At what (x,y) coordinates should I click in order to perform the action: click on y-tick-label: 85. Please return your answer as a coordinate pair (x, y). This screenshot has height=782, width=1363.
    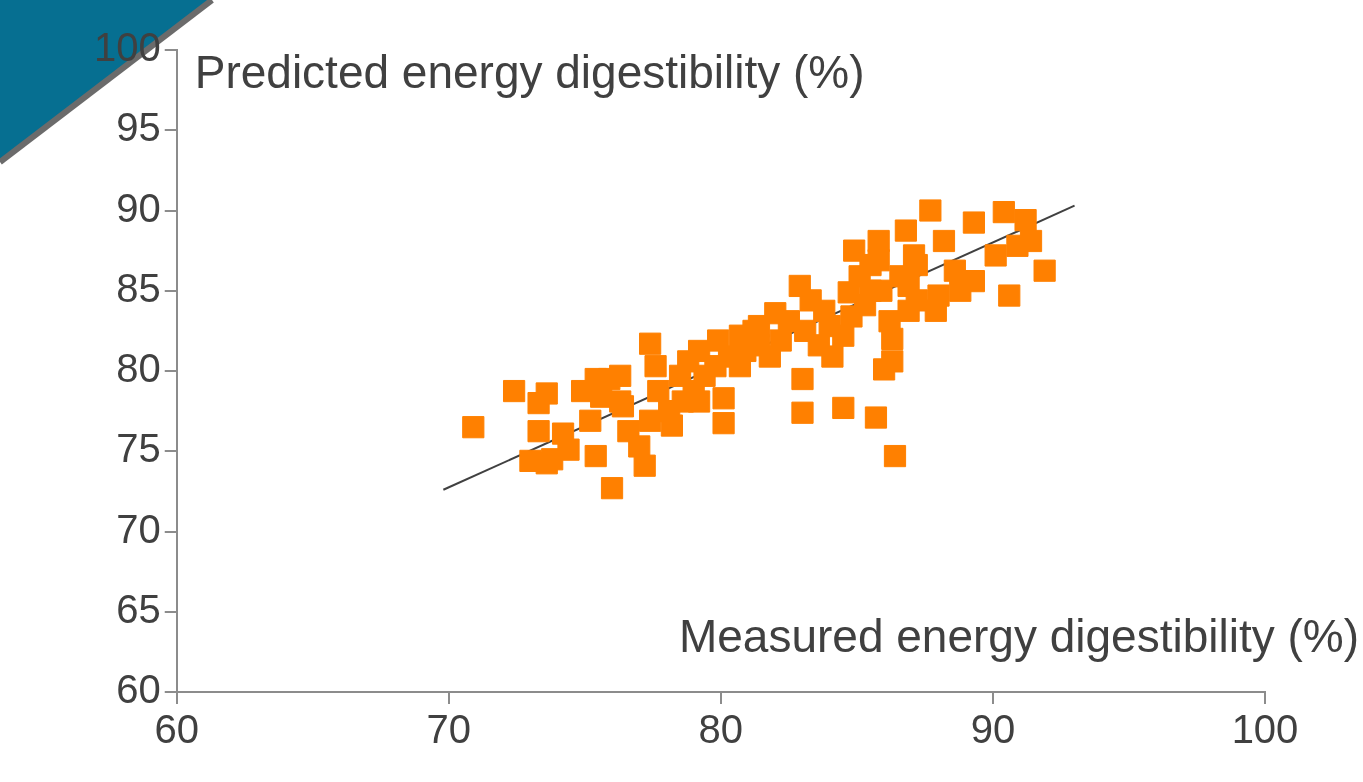
    Looking at the image, I should click on (138, 287).